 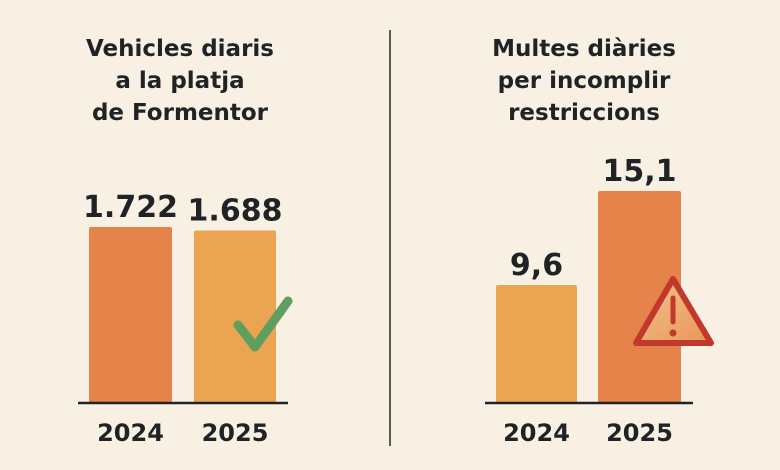 I want to click on data-label: 1.722, so click(x=130, y=207).